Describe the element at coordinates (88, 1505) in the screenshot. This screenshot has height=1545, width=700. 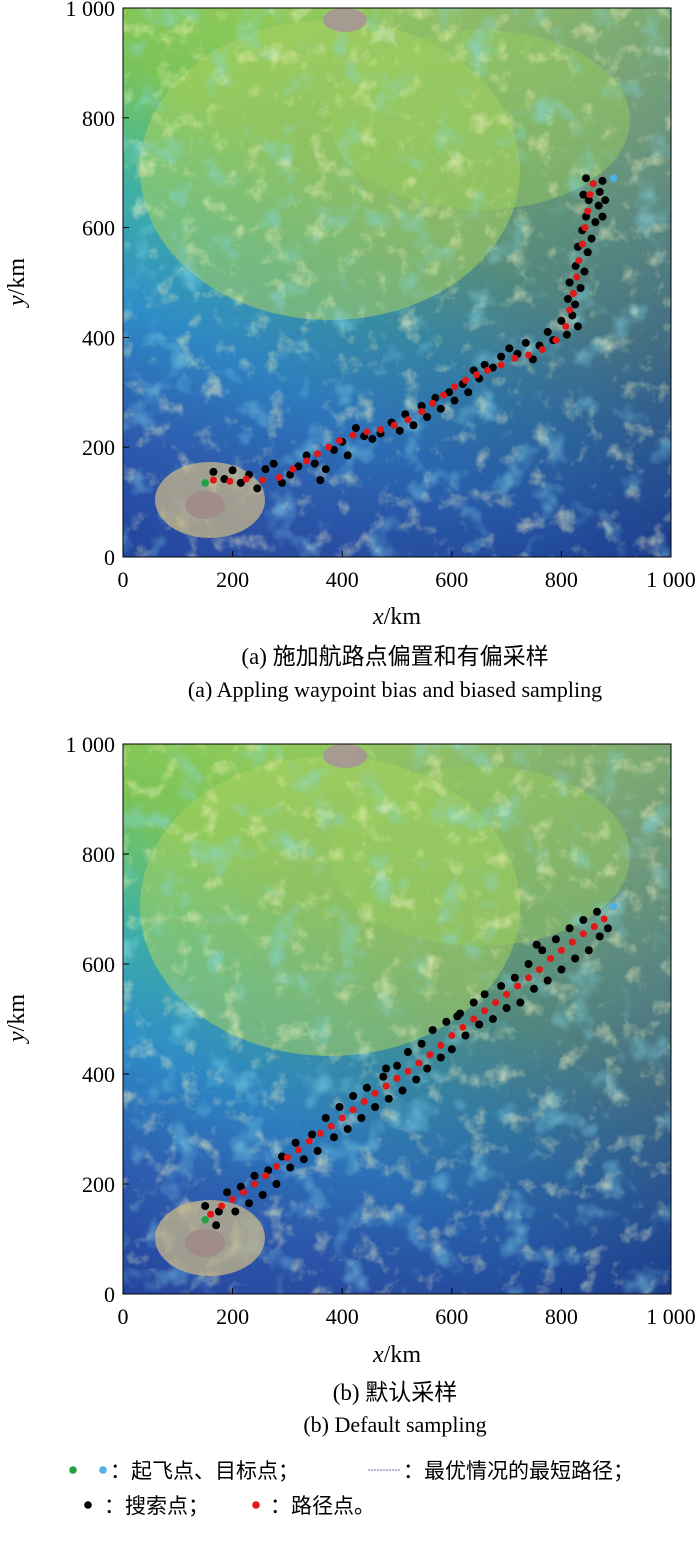
I see `legend-search-marker` at that location.